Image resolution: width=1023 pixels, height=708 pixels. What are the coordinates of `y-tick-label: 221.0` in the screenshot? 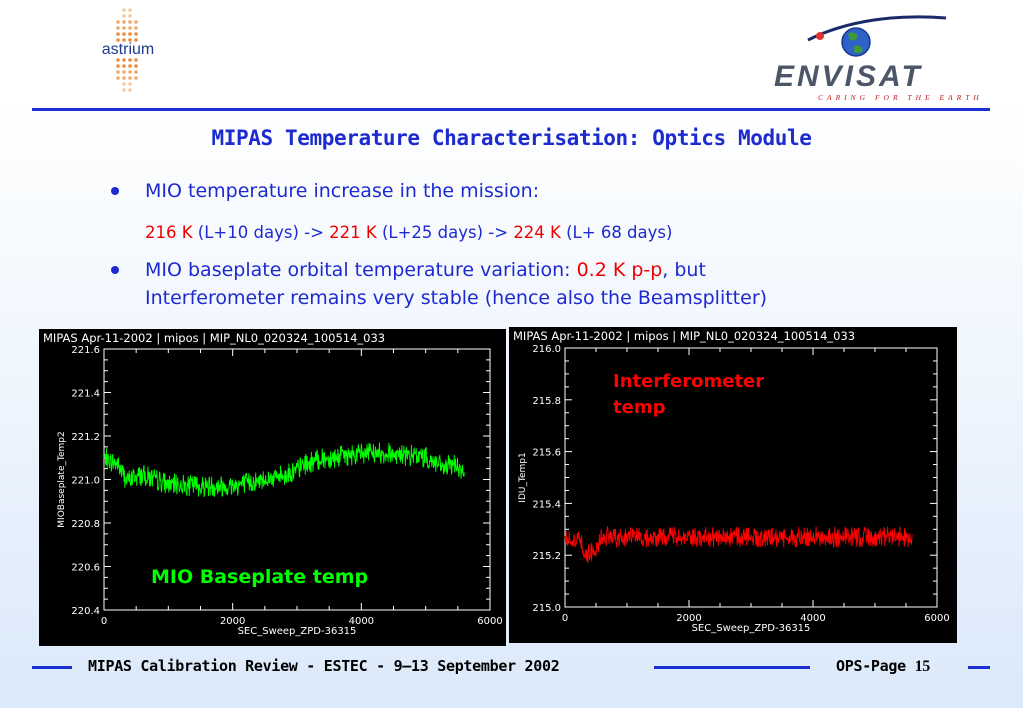 It's located at (85, 481).